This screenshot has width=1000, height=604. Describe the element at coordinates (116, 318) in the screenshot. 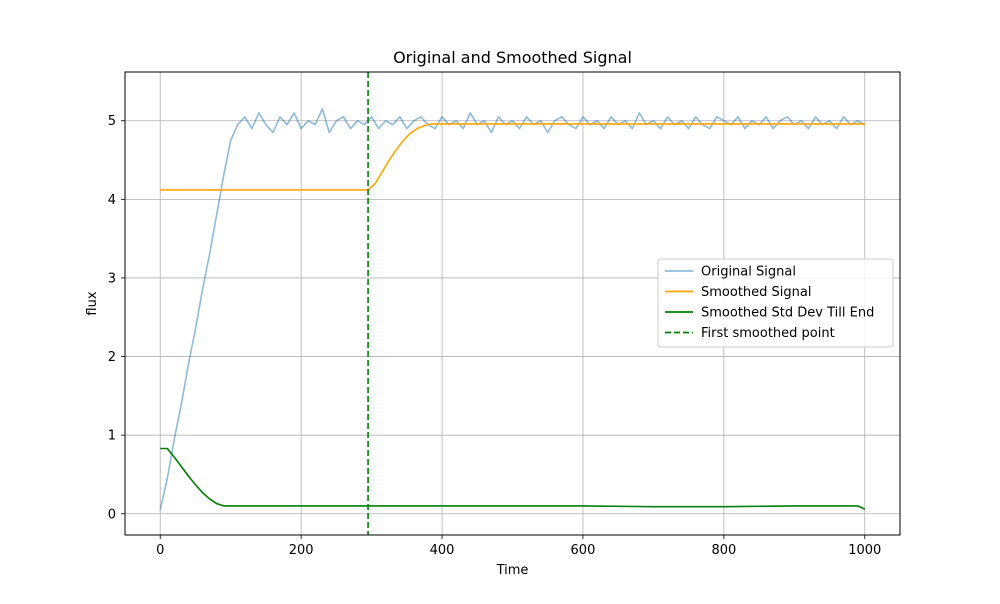

I see `y-axis-ticks: 0 1 2 3 4 5` at that location.